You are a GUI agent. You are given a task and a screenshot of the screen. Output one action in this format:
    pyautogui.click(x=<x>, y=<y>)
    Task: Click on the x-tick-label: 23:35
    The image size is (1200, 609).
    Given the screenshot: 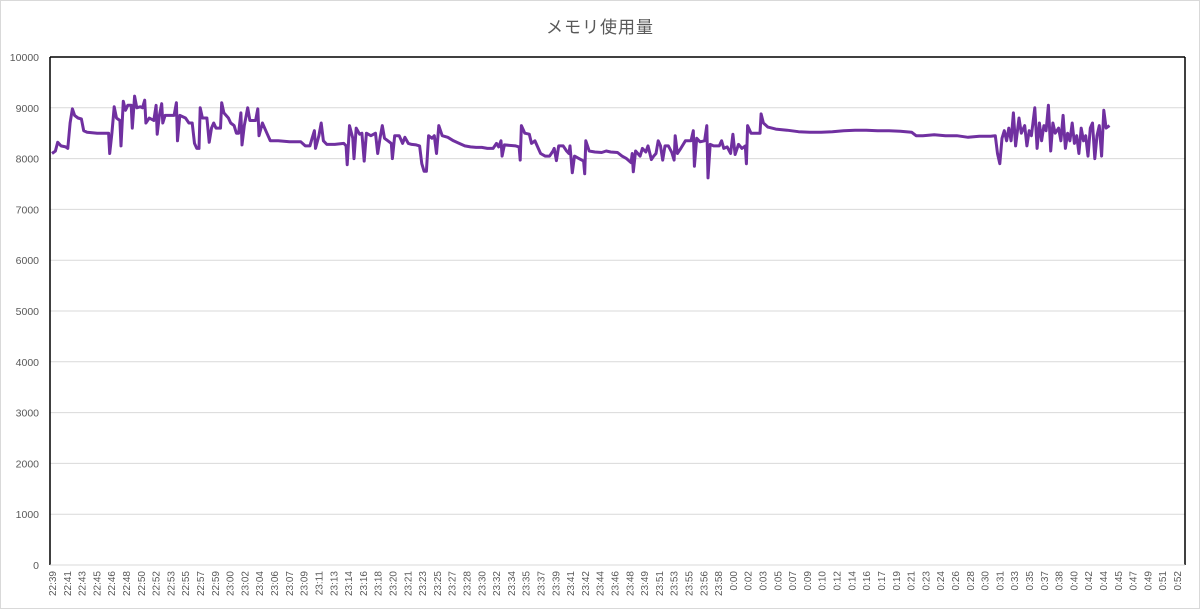 What is the action you would take?
    pyautogui.click(x=527, y=583)
    